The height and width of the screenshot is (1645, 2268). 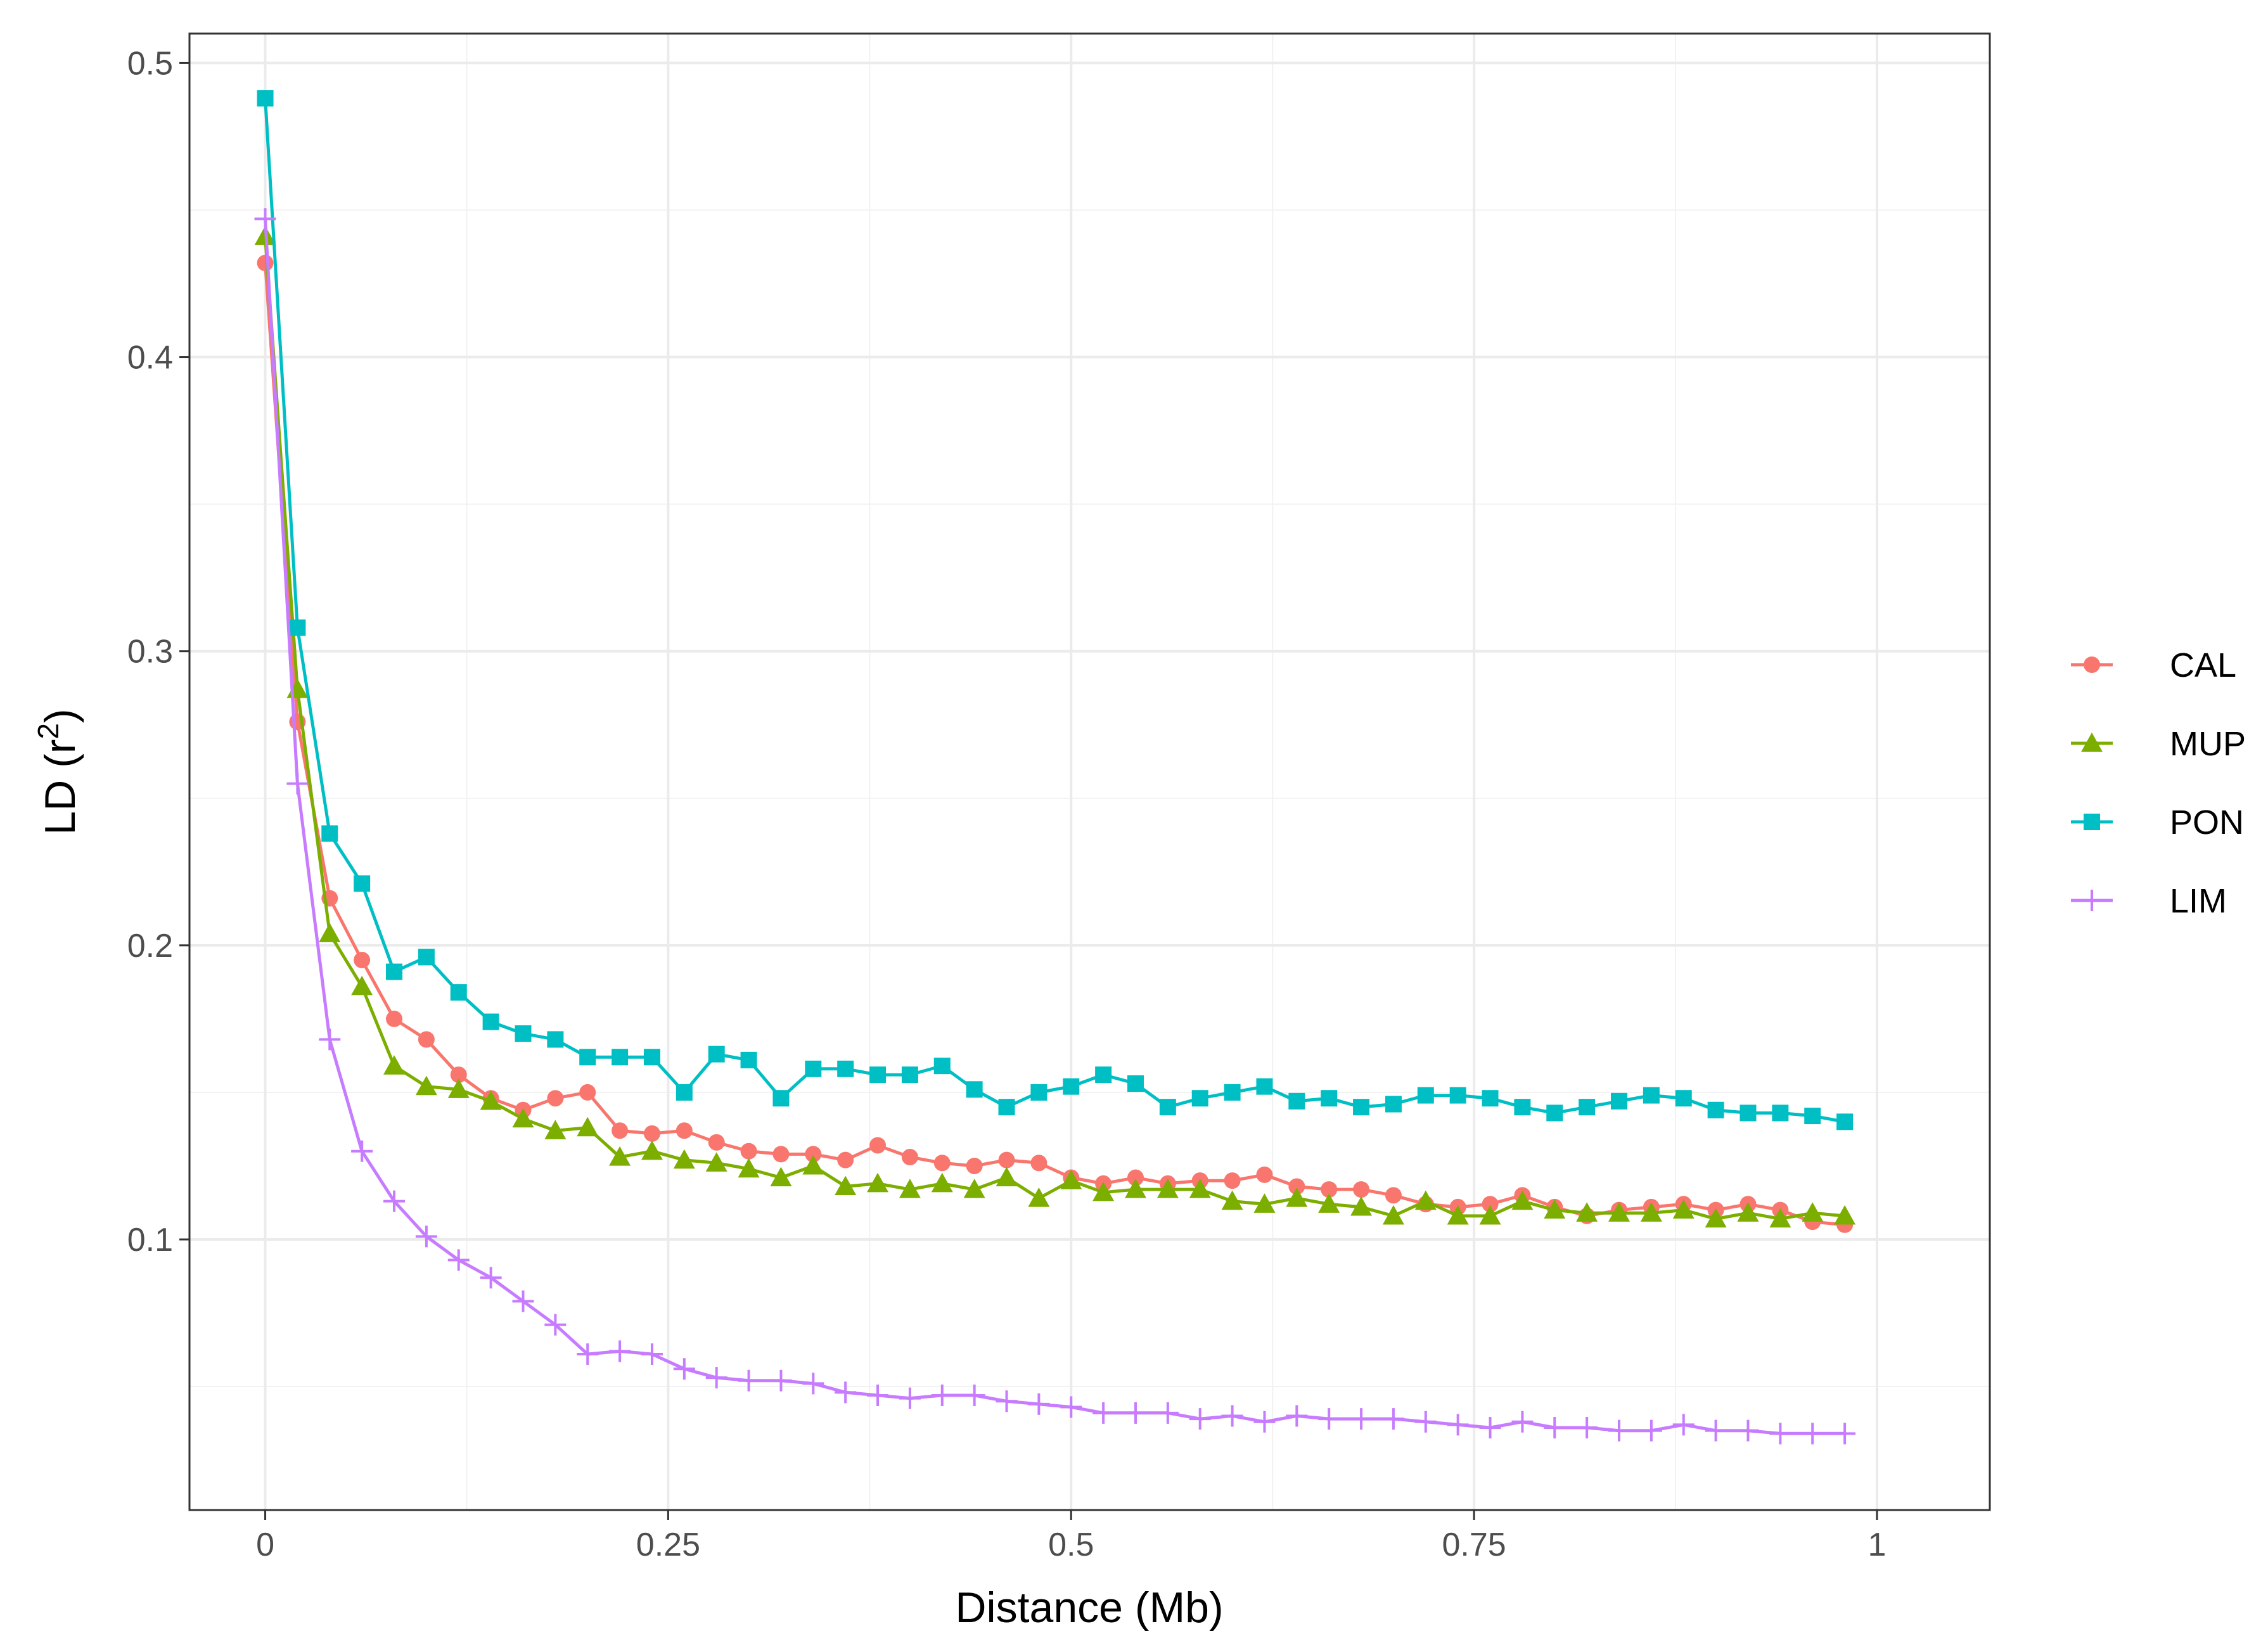 I want to click on x-tick-label: 0, so click(x=265, y=1545).